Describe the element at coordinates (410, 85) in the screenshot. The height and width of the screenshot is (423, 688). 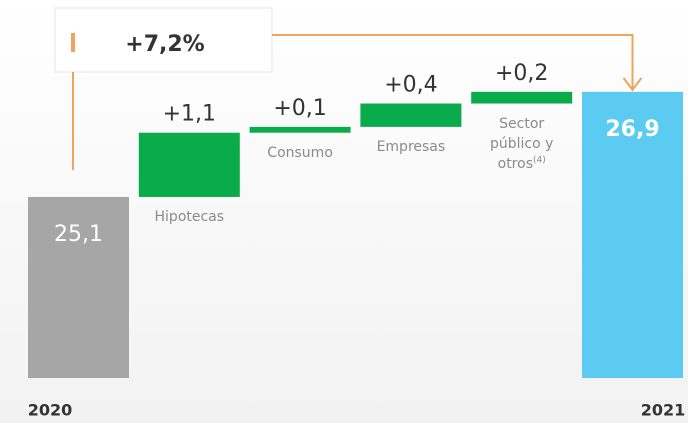
I see `value-label: +0,4` at that location.